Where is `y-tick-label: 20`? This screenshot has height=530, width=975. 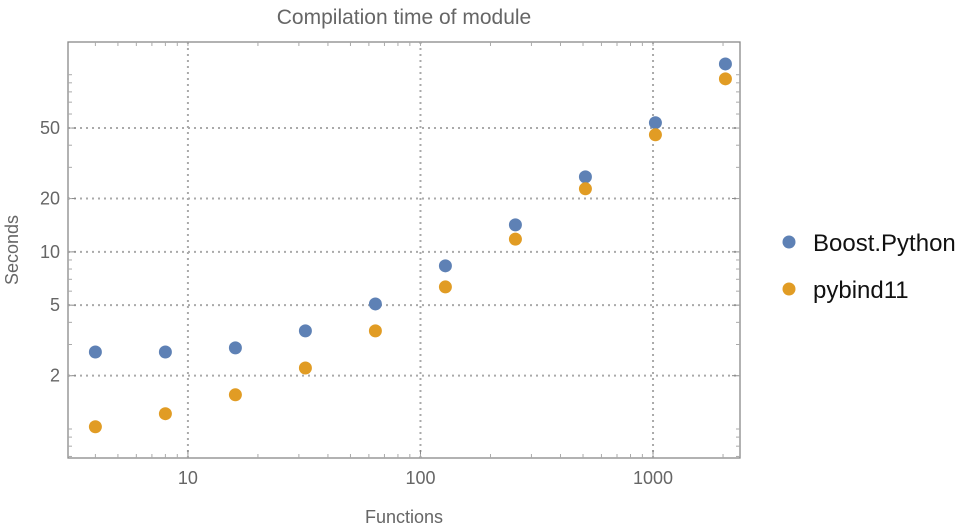
y-tick-label: 20 is located at coordinates (50, 199).